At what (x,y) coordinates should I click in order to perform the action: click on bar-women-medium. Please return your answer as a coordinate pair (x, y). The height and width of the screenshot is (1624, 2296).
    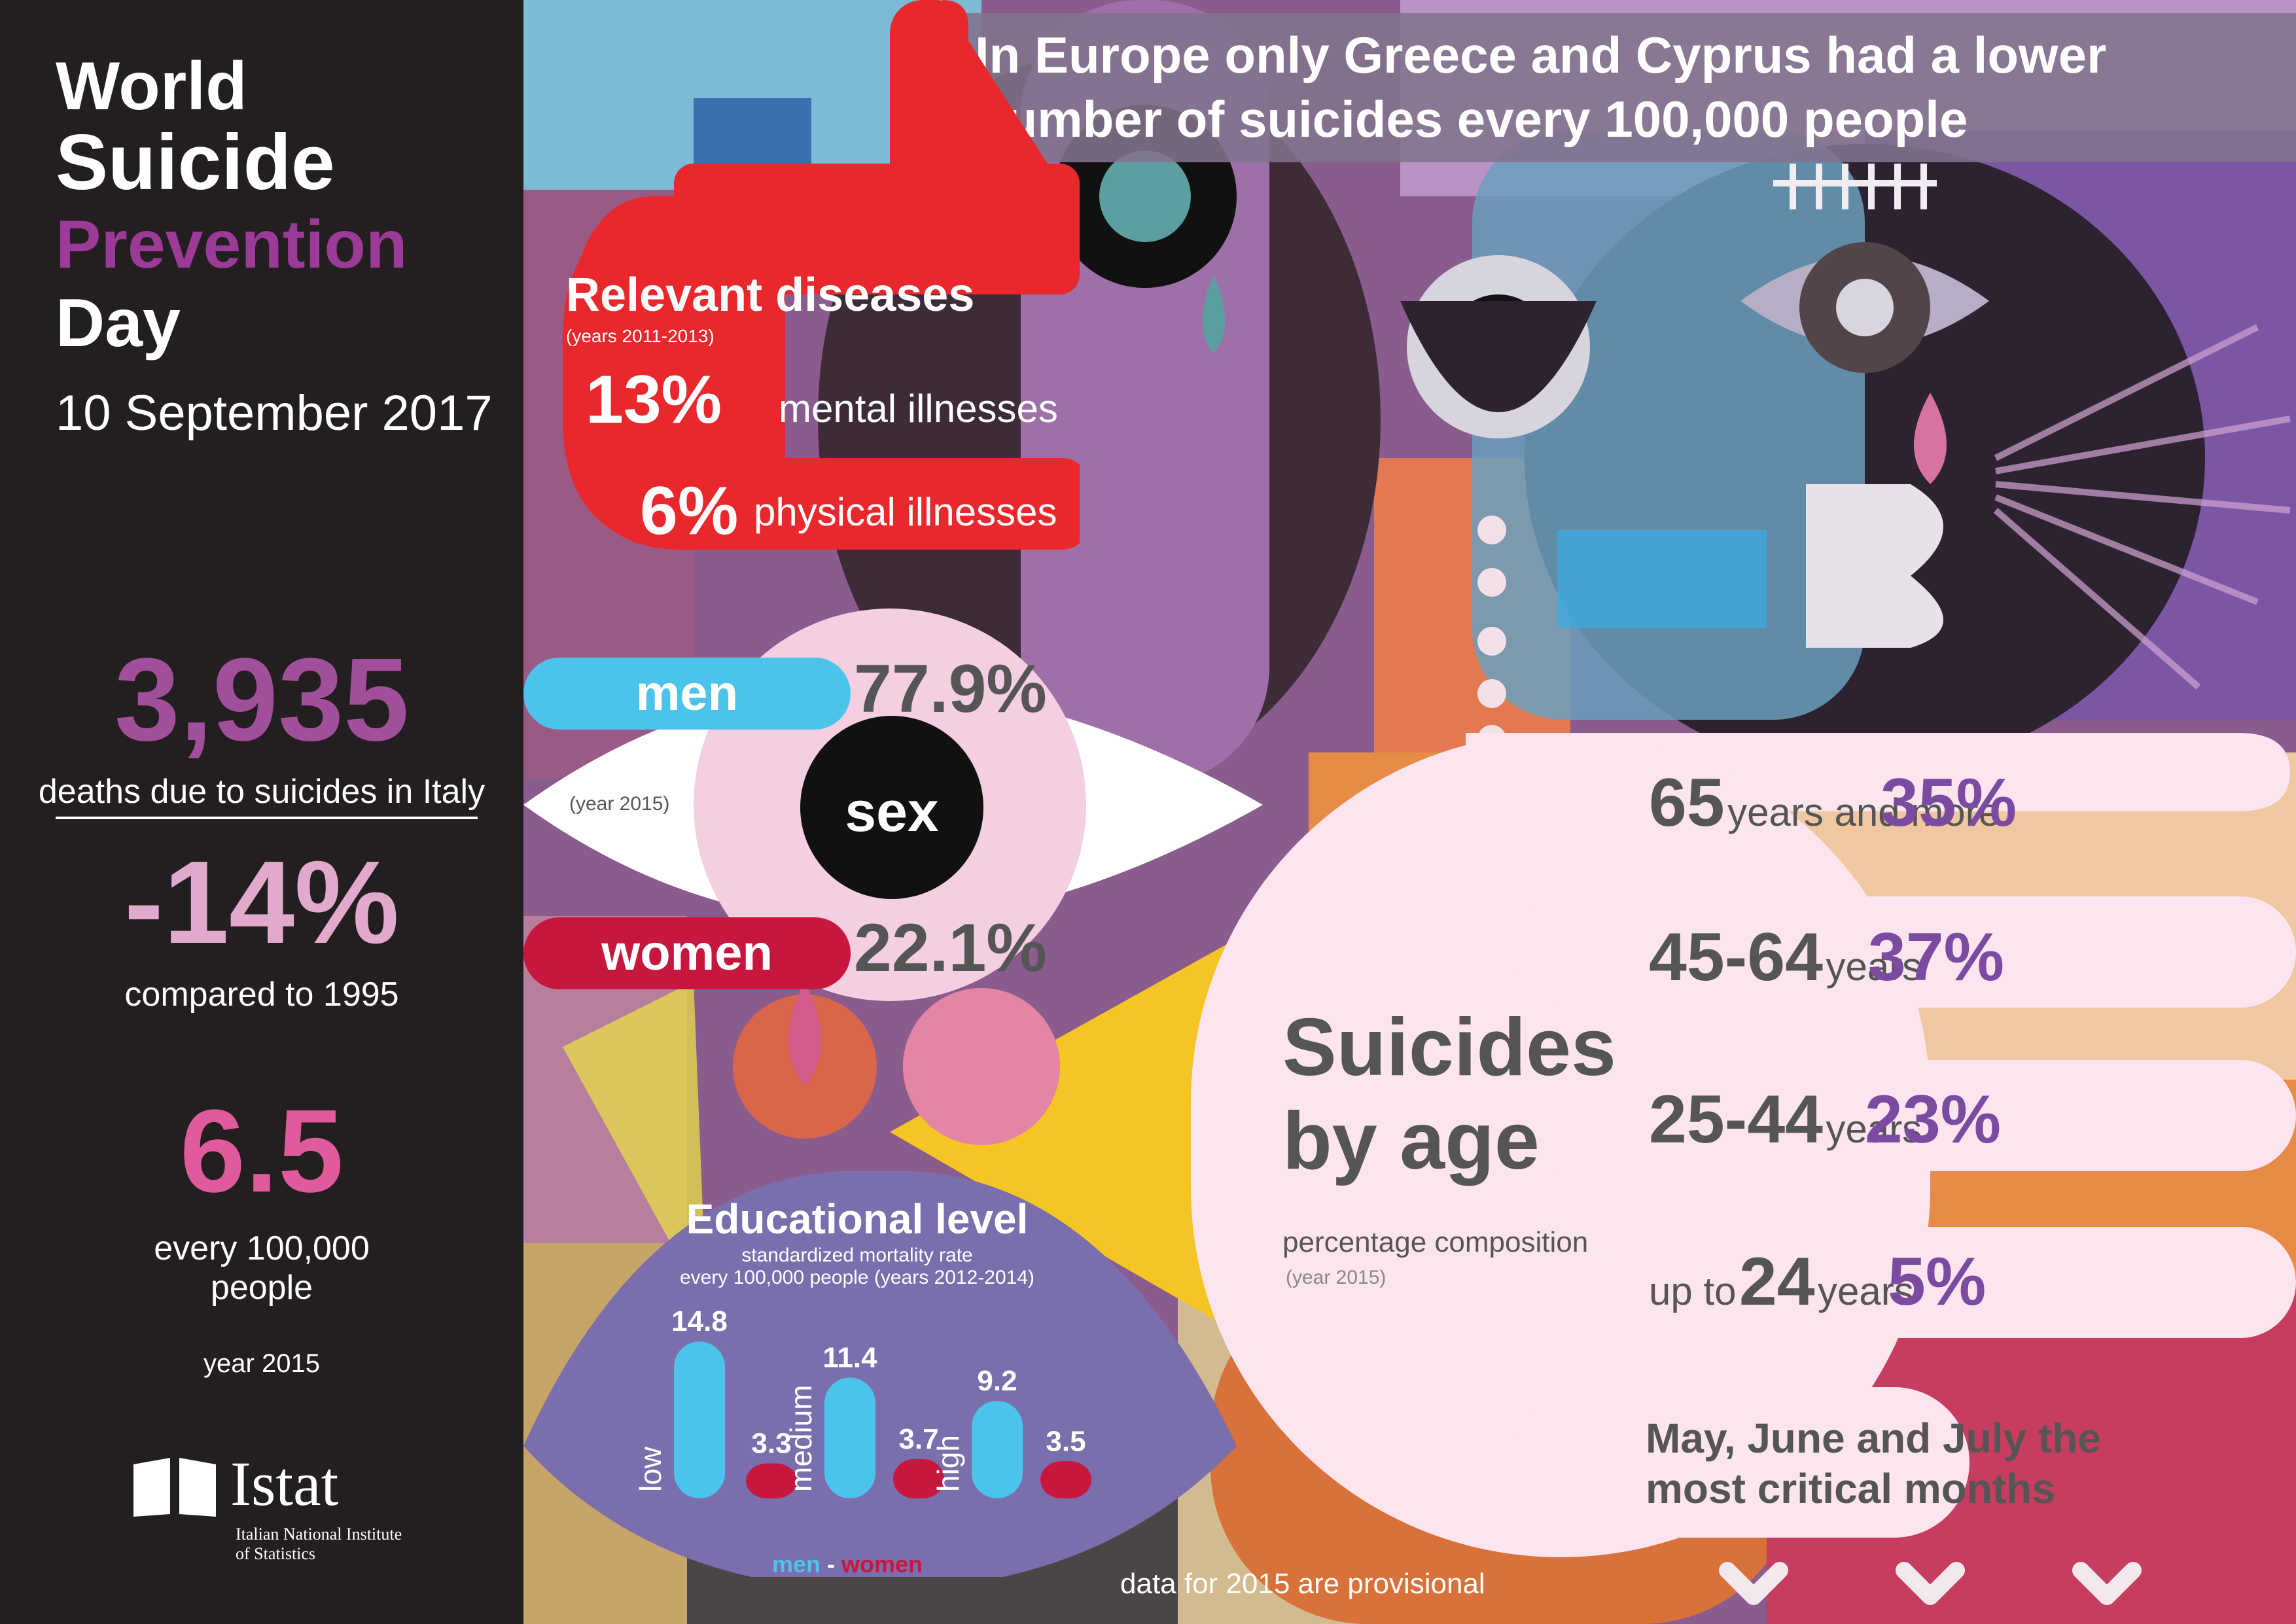
    Looking at the image, I should click on (919, 1478).